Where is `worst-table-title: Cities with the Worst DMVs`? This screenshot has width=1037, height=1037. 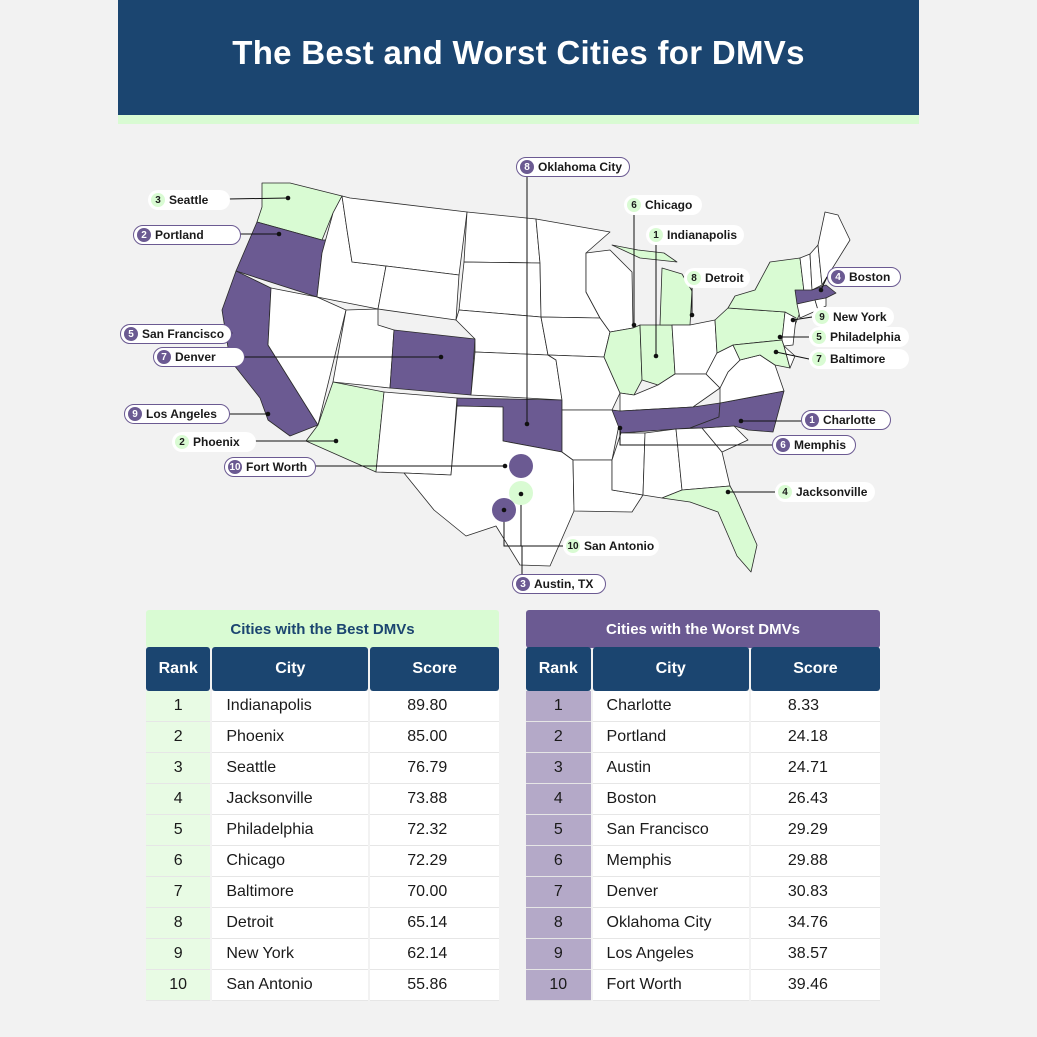 worst-table-title: Cities with the Worst DMVs is located at coordinates (703, 629).